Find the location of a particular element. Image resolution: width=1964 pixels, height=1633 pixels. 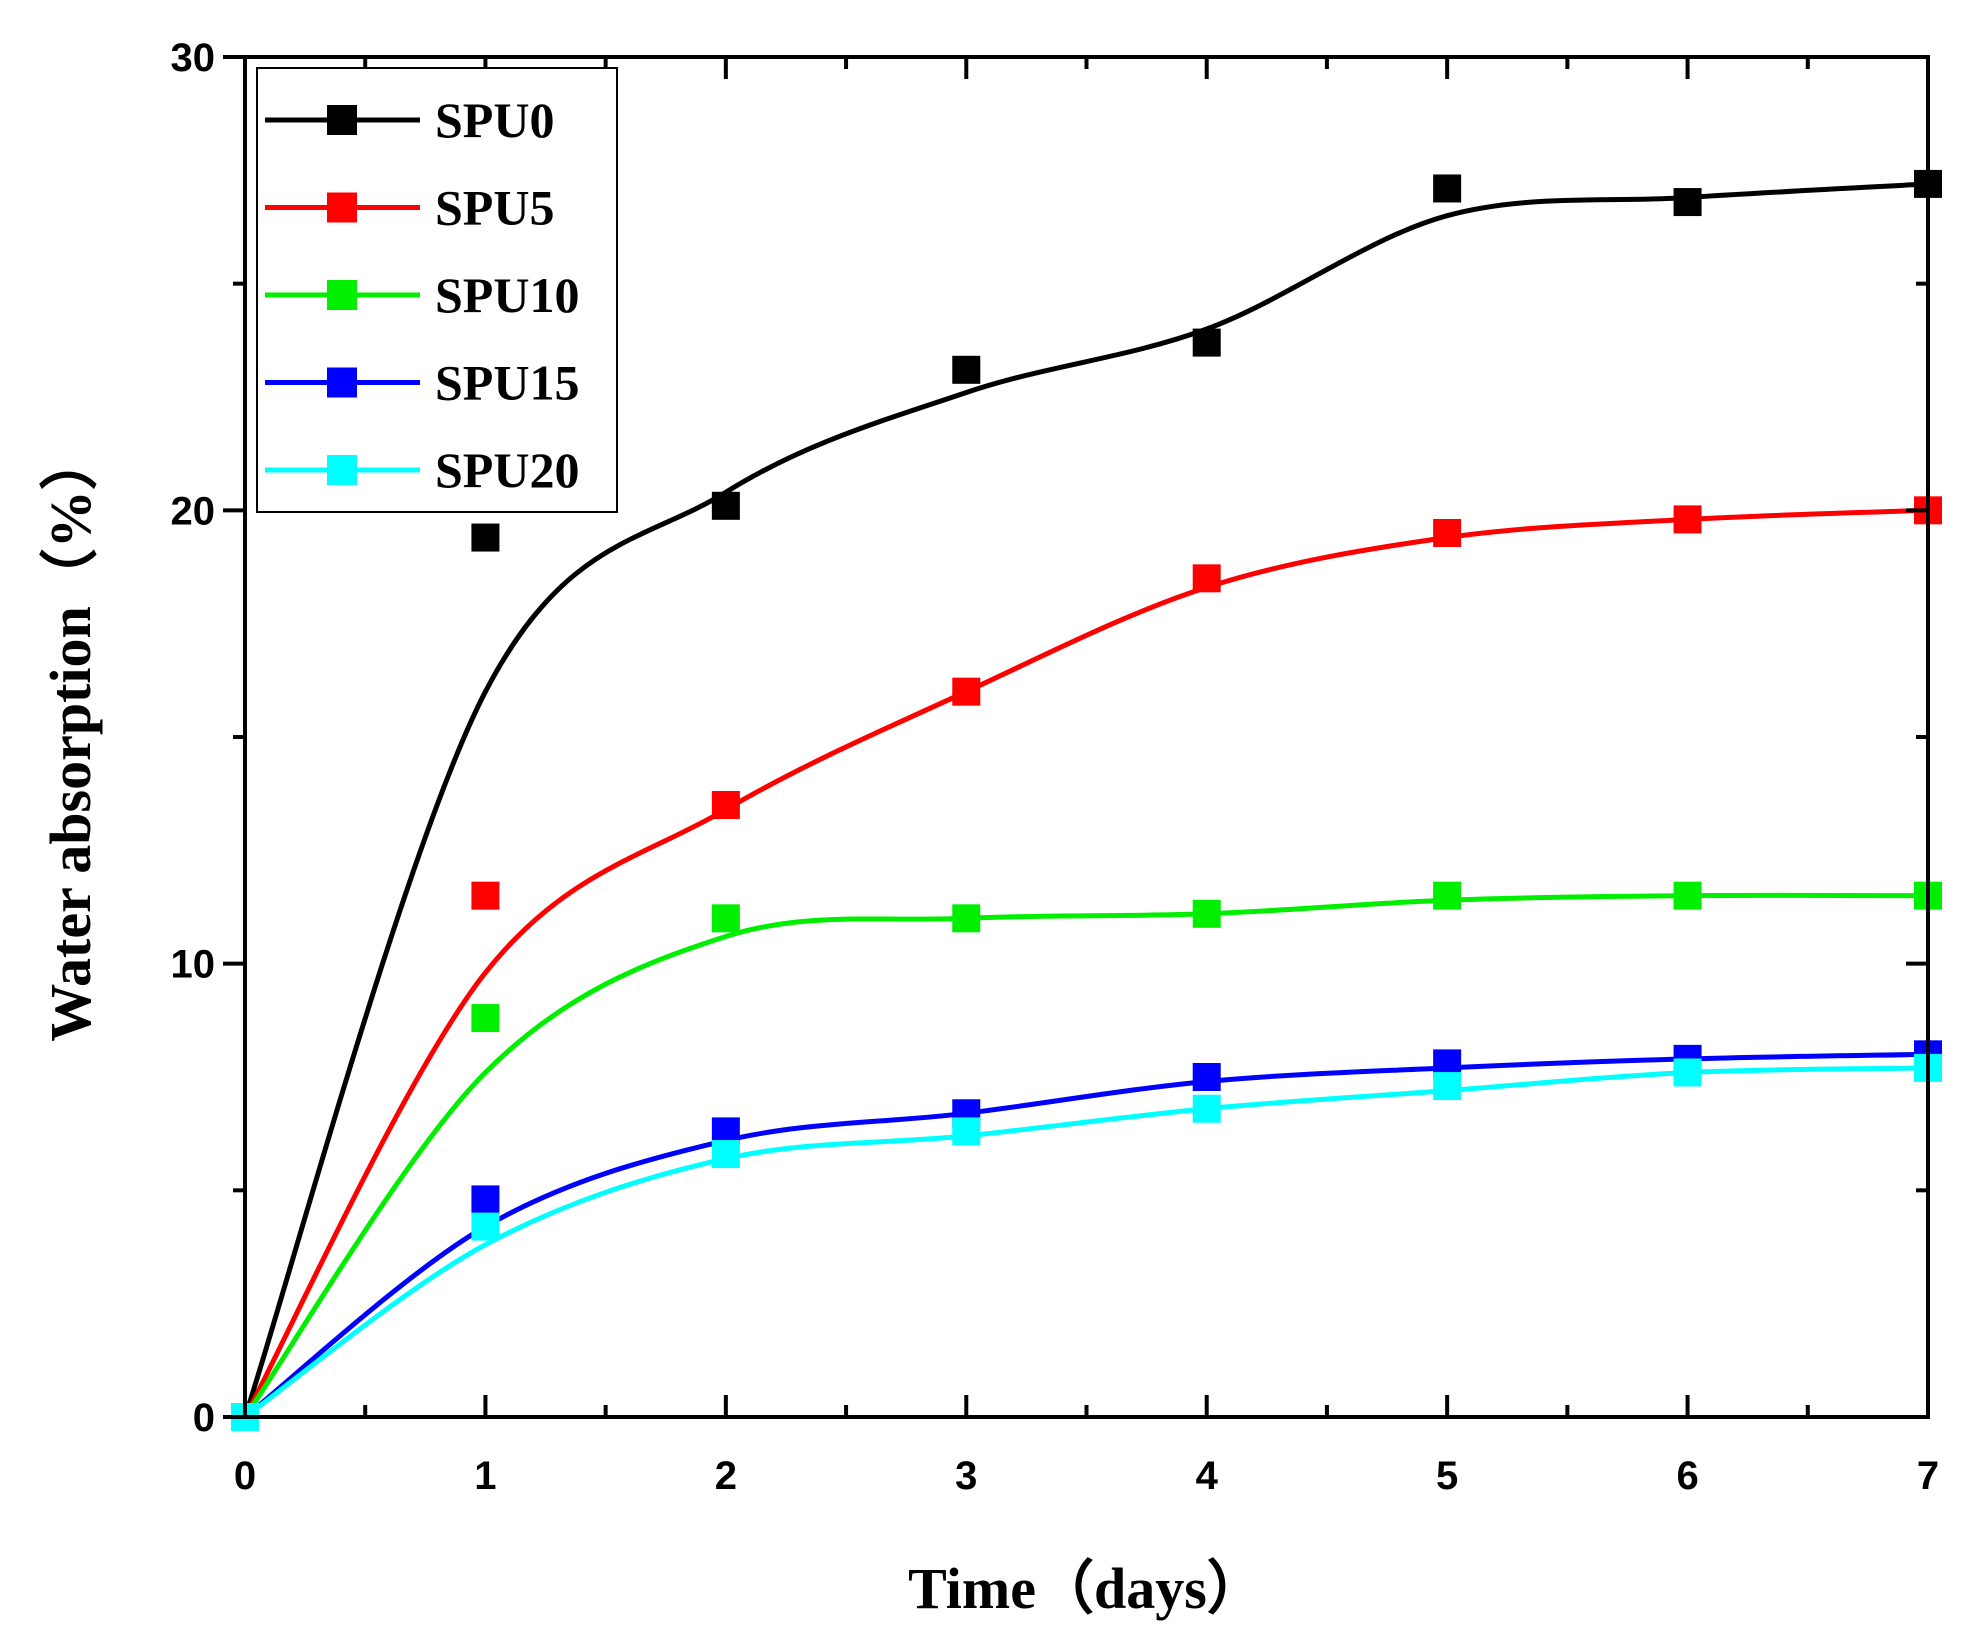

legend-label-spu5: SPU5 is located at coordinates (494, 208).